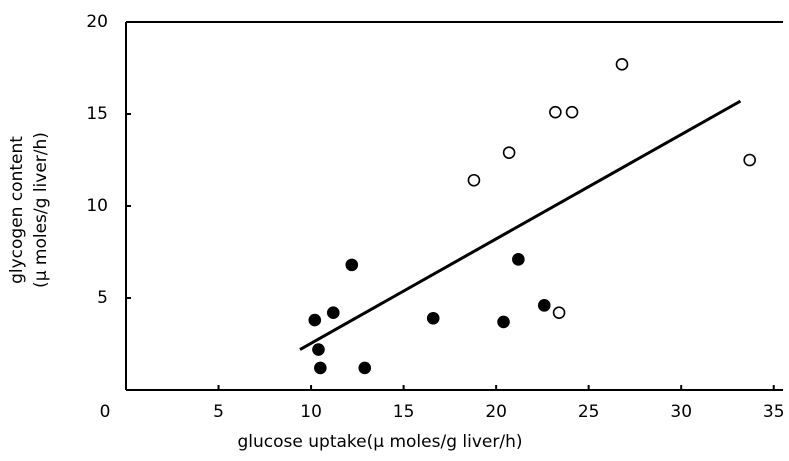 The image size is (789, 461). I want to click on y-tick-label: 5, so click(102, 298).